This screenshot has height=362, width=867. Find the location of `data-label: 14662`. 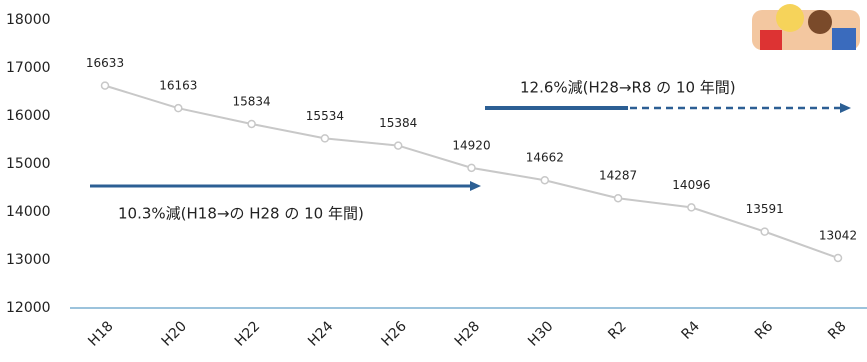

data-label: 14662 is located at coordinates (545, 158).